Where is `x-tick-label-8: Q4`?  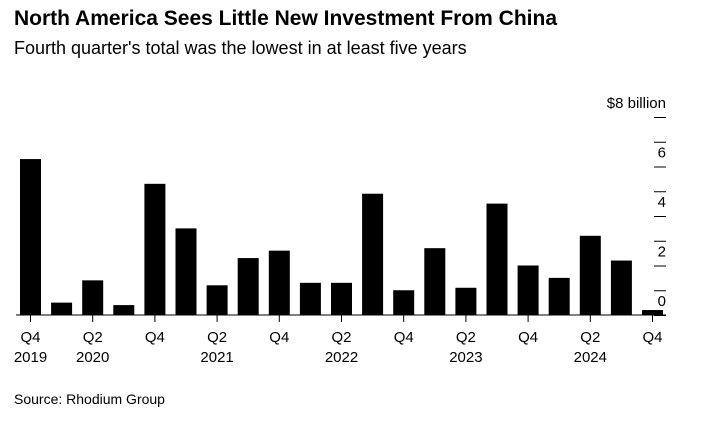
x-tick-label-8: Q4 is located at coordinates (279, 337).